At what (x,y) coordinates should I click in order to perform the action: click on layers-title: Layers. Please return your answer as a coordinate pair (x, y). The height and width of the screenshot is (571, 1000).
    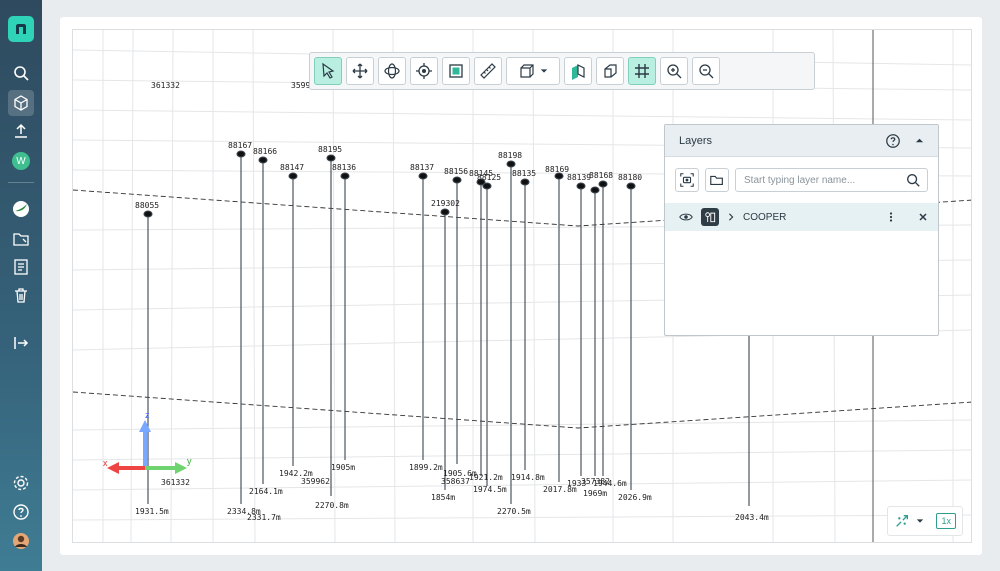
    Looking at the image, I should click on (696, 140).